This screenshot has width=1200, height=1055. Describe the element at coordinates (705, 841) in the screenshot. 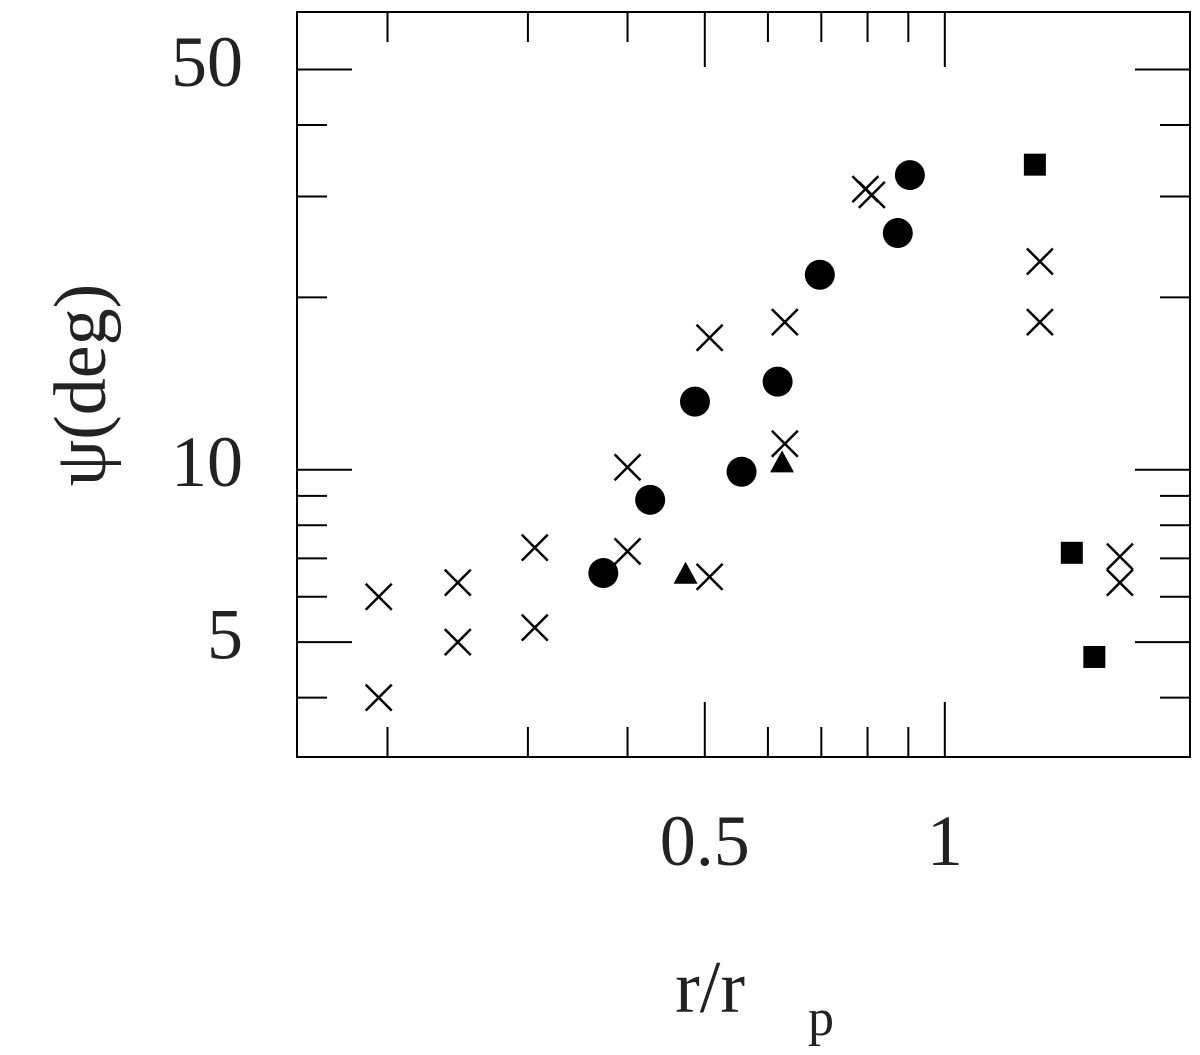

I see `x-tick-label: 0.5` at that location.